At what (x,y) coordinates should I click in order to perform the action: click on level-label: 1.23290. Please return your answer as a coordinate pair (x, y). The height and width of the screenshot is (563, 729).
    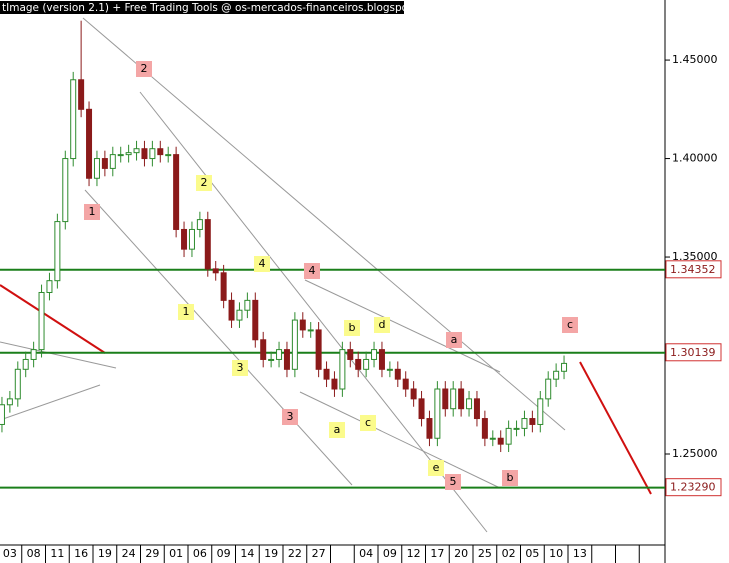
    Looking at the image, I should click on (693, 487).